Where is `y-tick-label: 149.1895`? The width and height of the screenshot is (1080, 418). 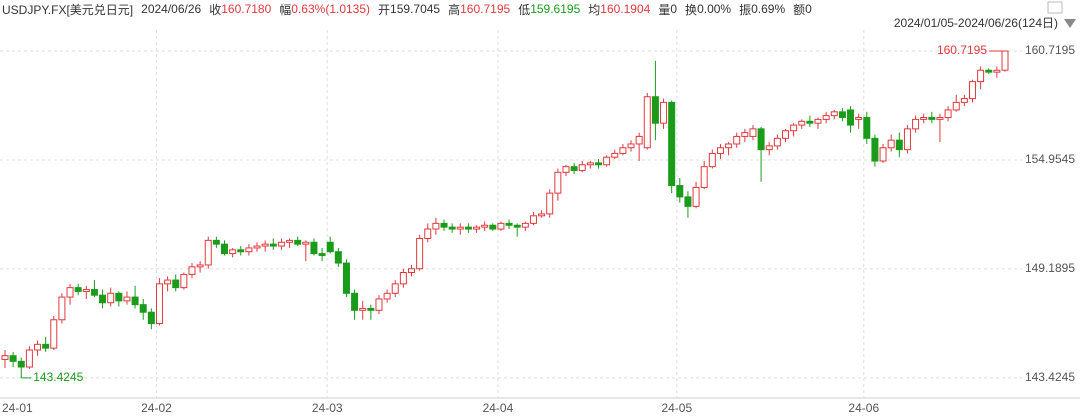
y-tick-label: 149.1895 is located at coordinates (1050, 268).